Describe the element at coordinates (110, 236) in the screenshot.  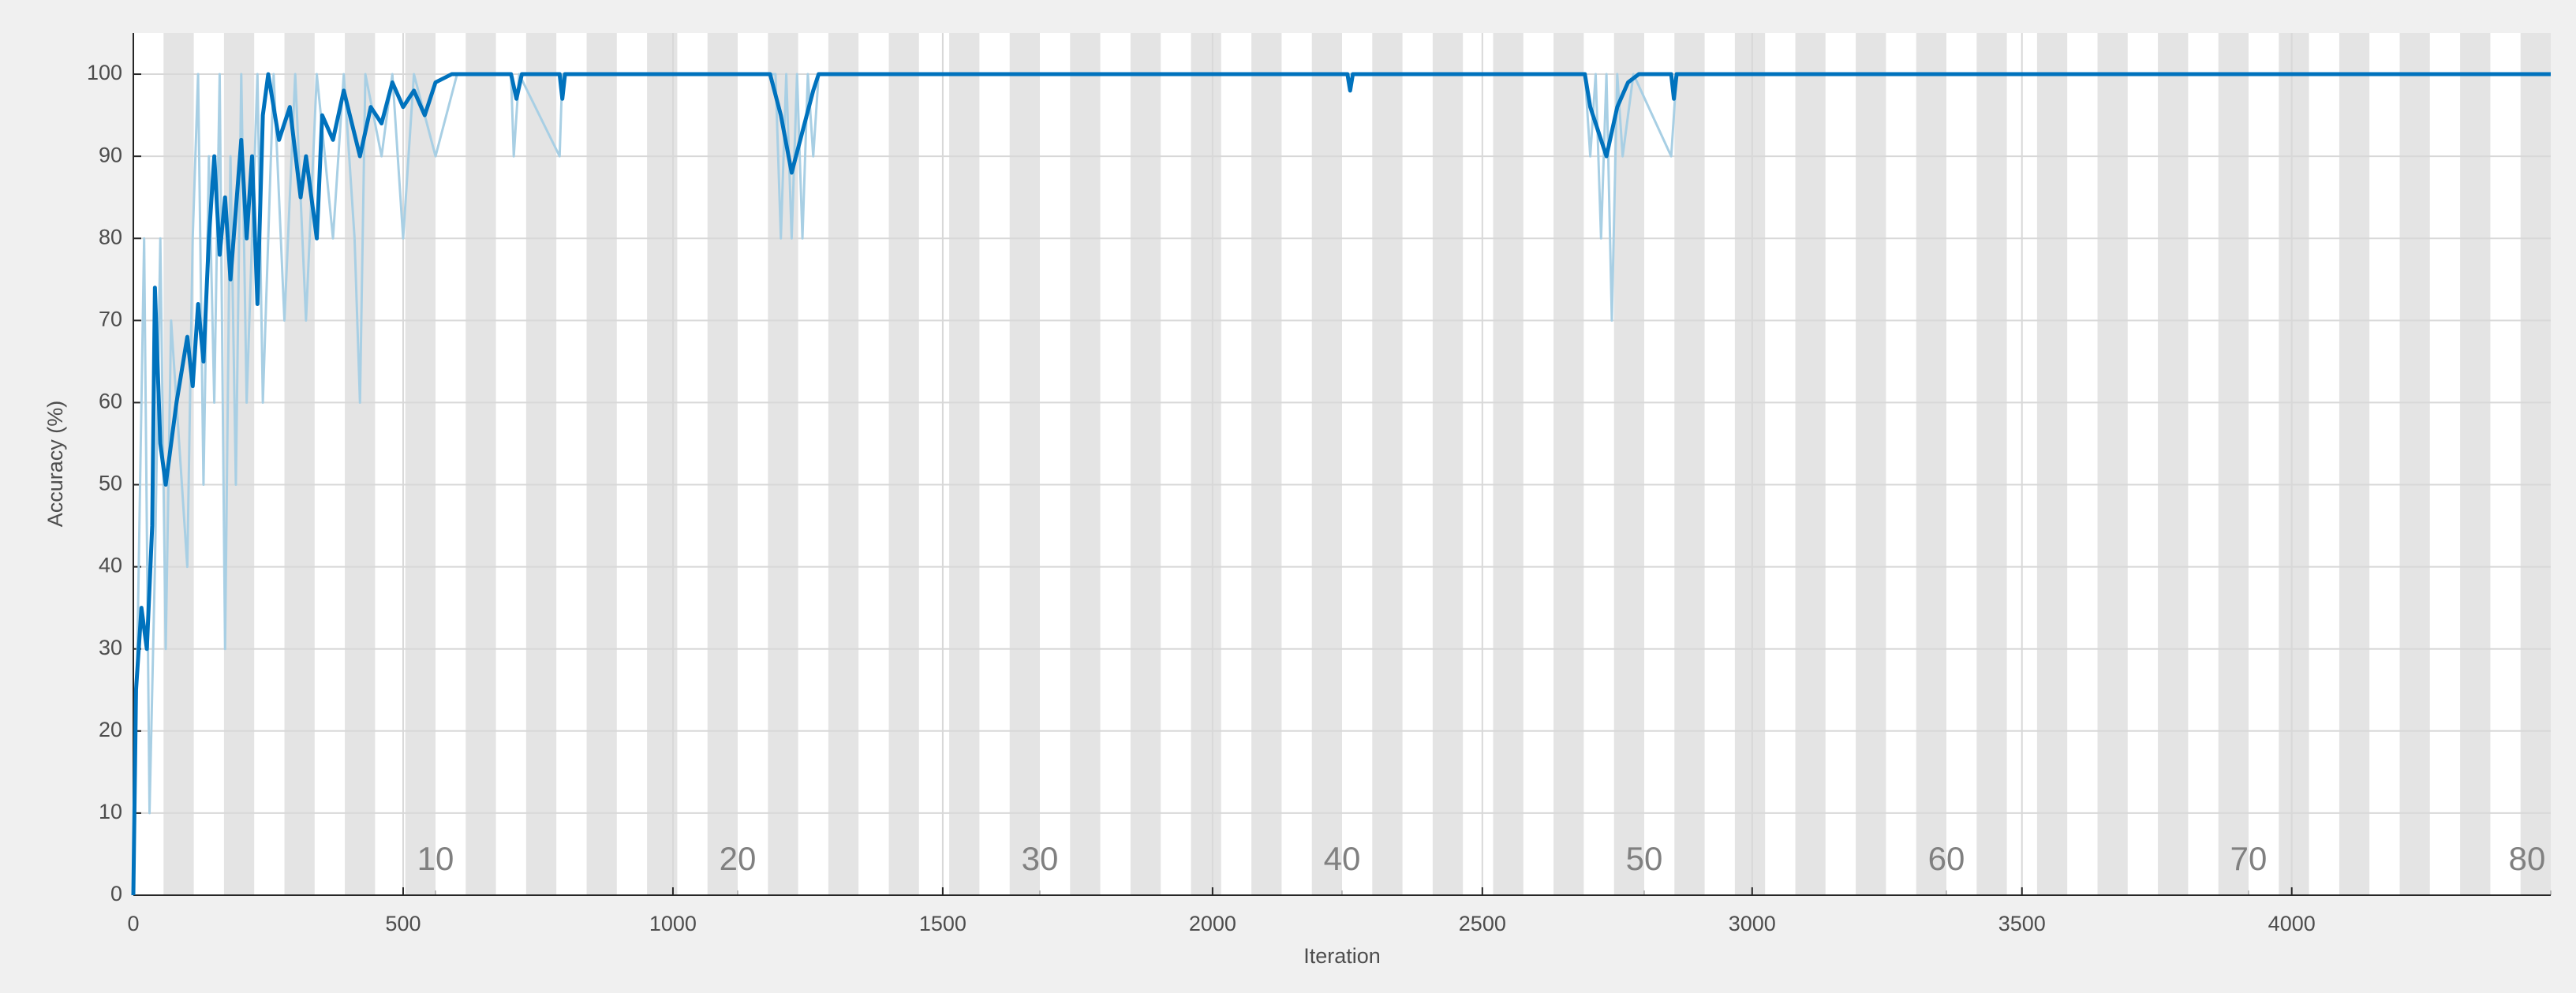
I see `y-tick-label: 80` at that location.